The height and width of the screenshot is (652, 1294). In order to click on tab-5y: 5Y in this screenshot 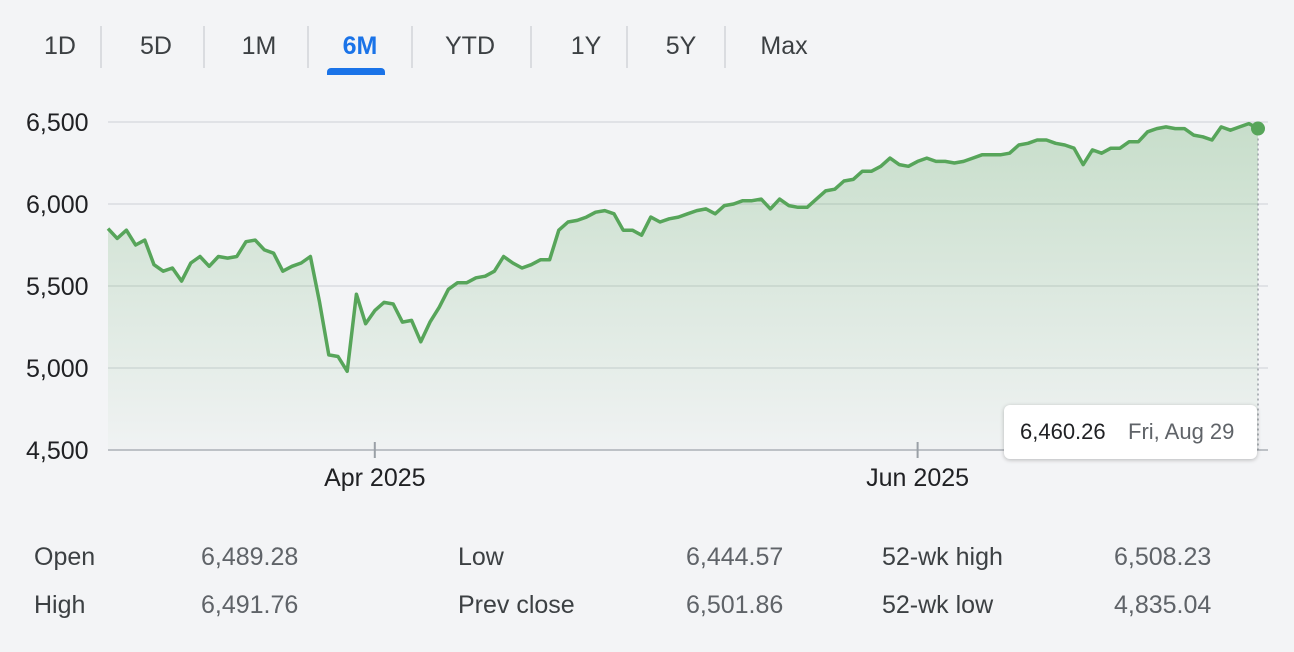, I will do `click(681, 46)`.